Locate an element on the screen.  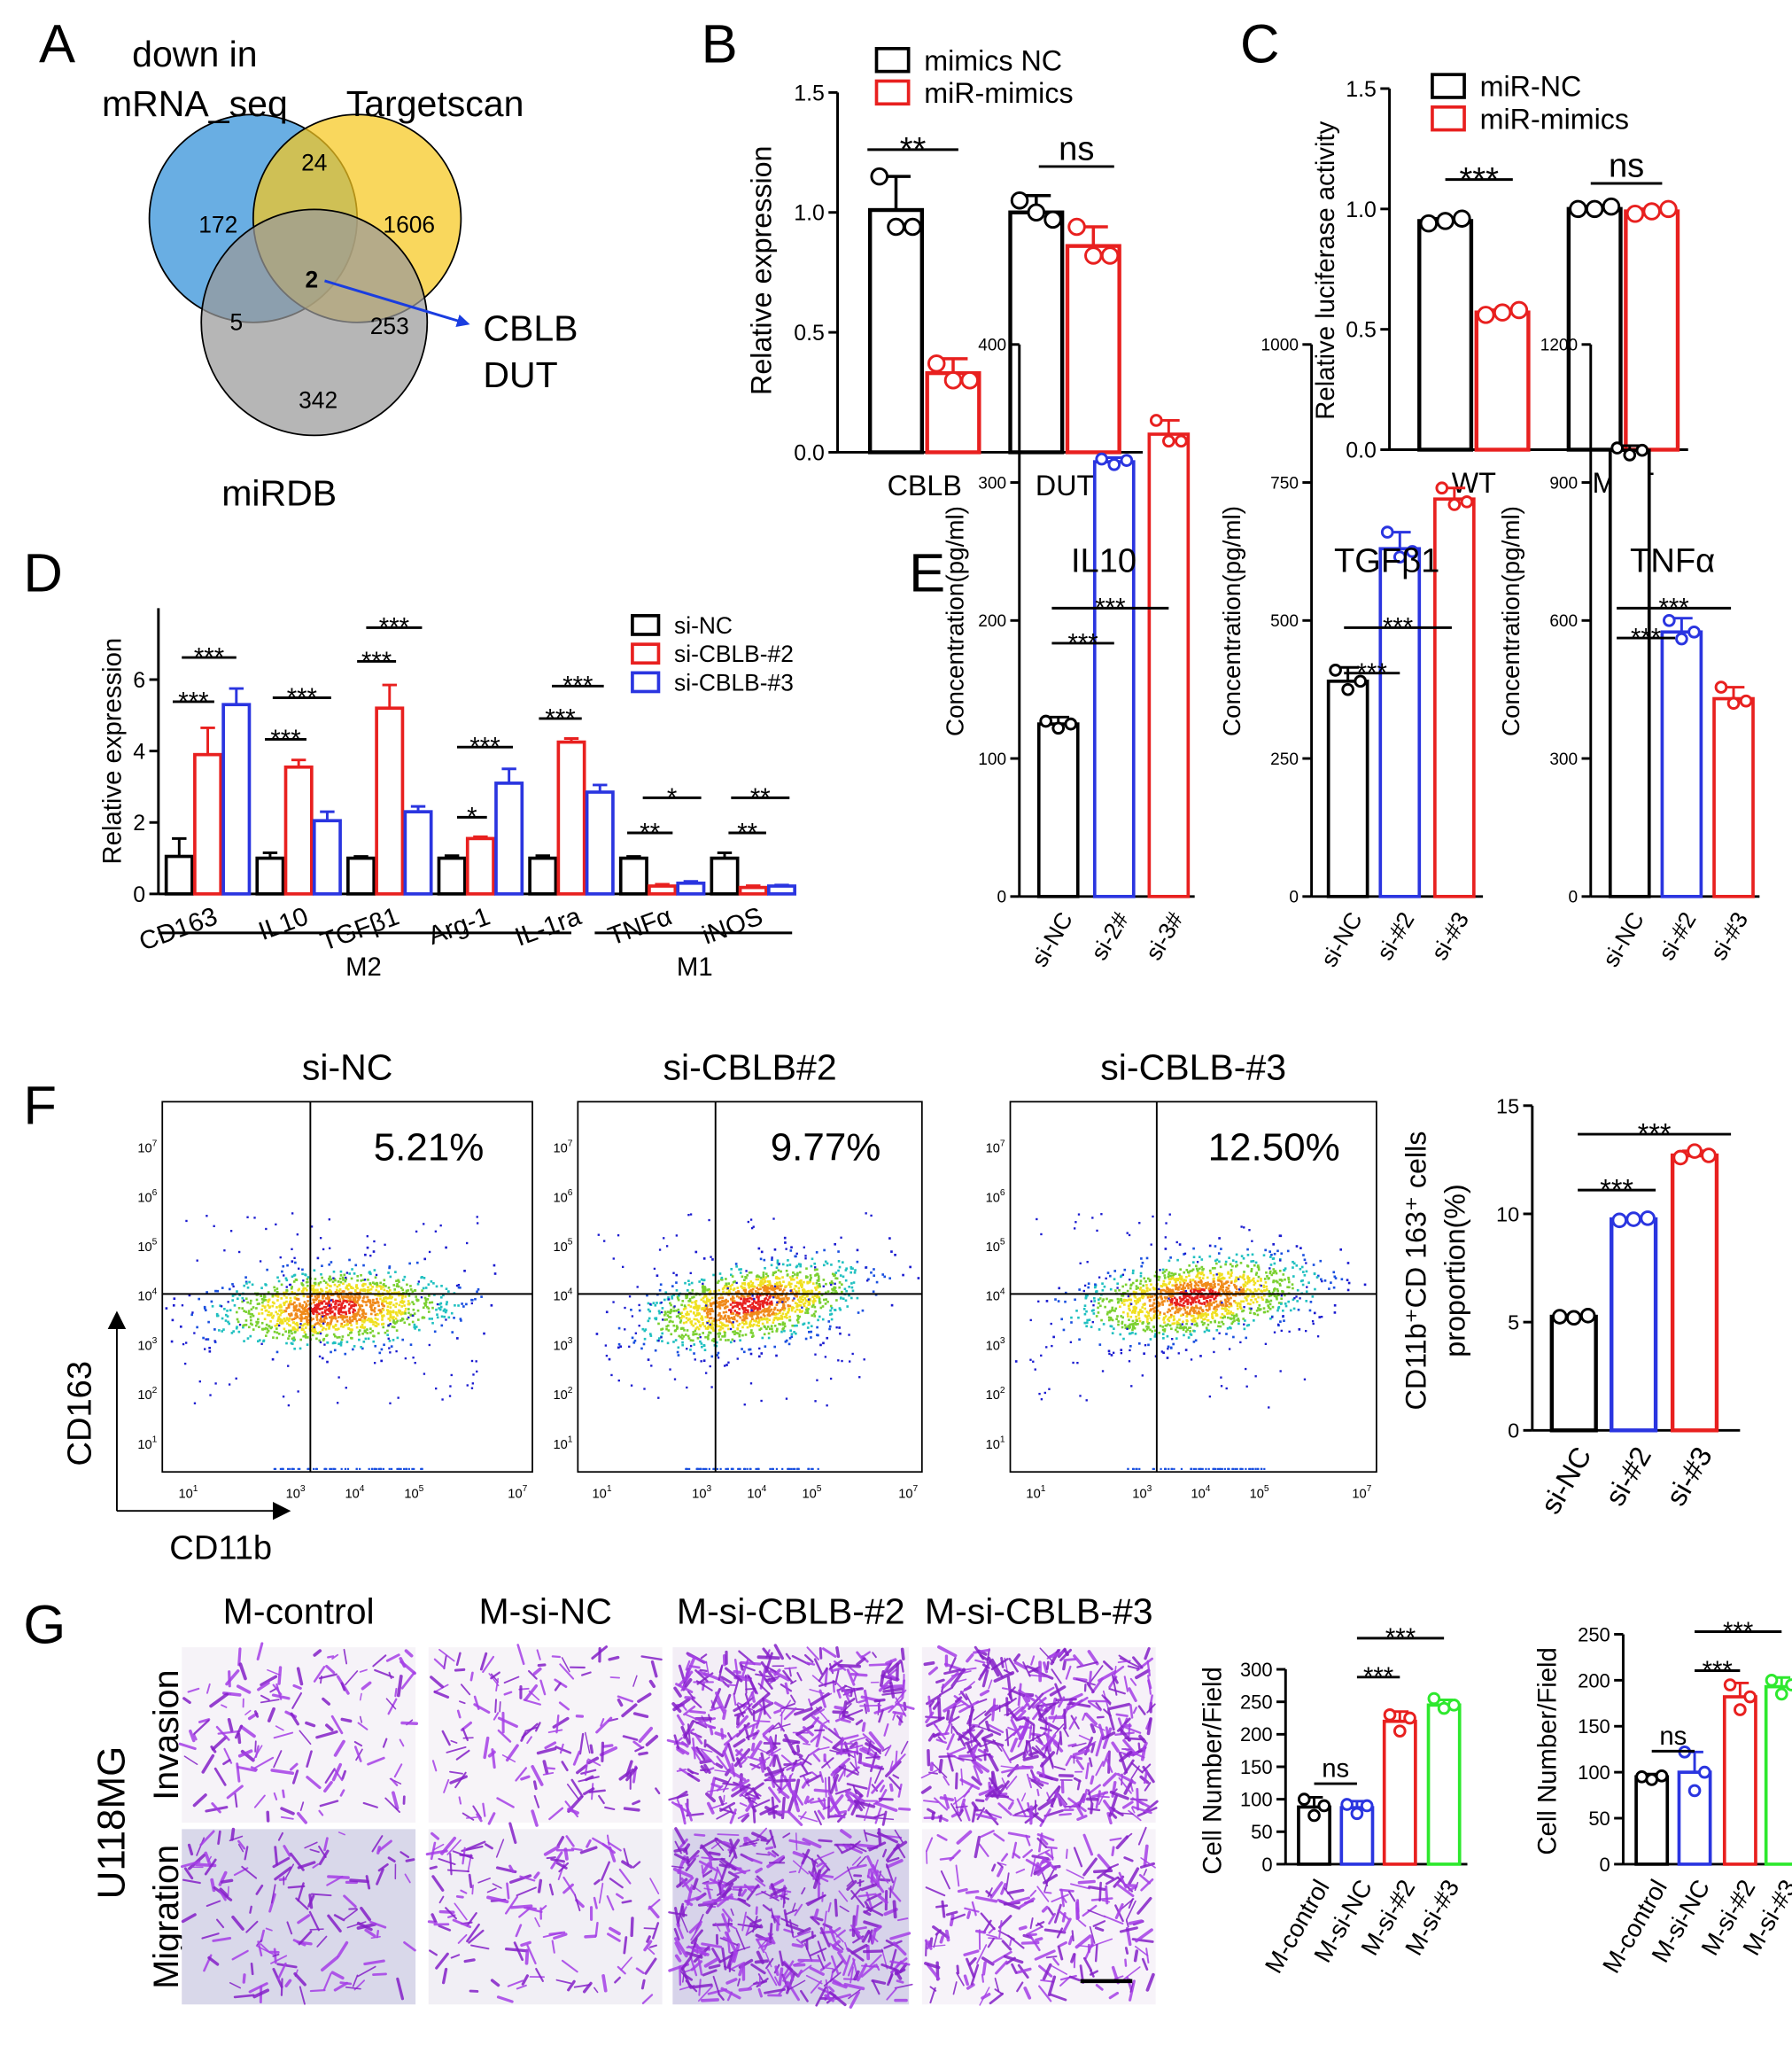
x-tick-label: si-#2 is located at coordinates (1677, 936).